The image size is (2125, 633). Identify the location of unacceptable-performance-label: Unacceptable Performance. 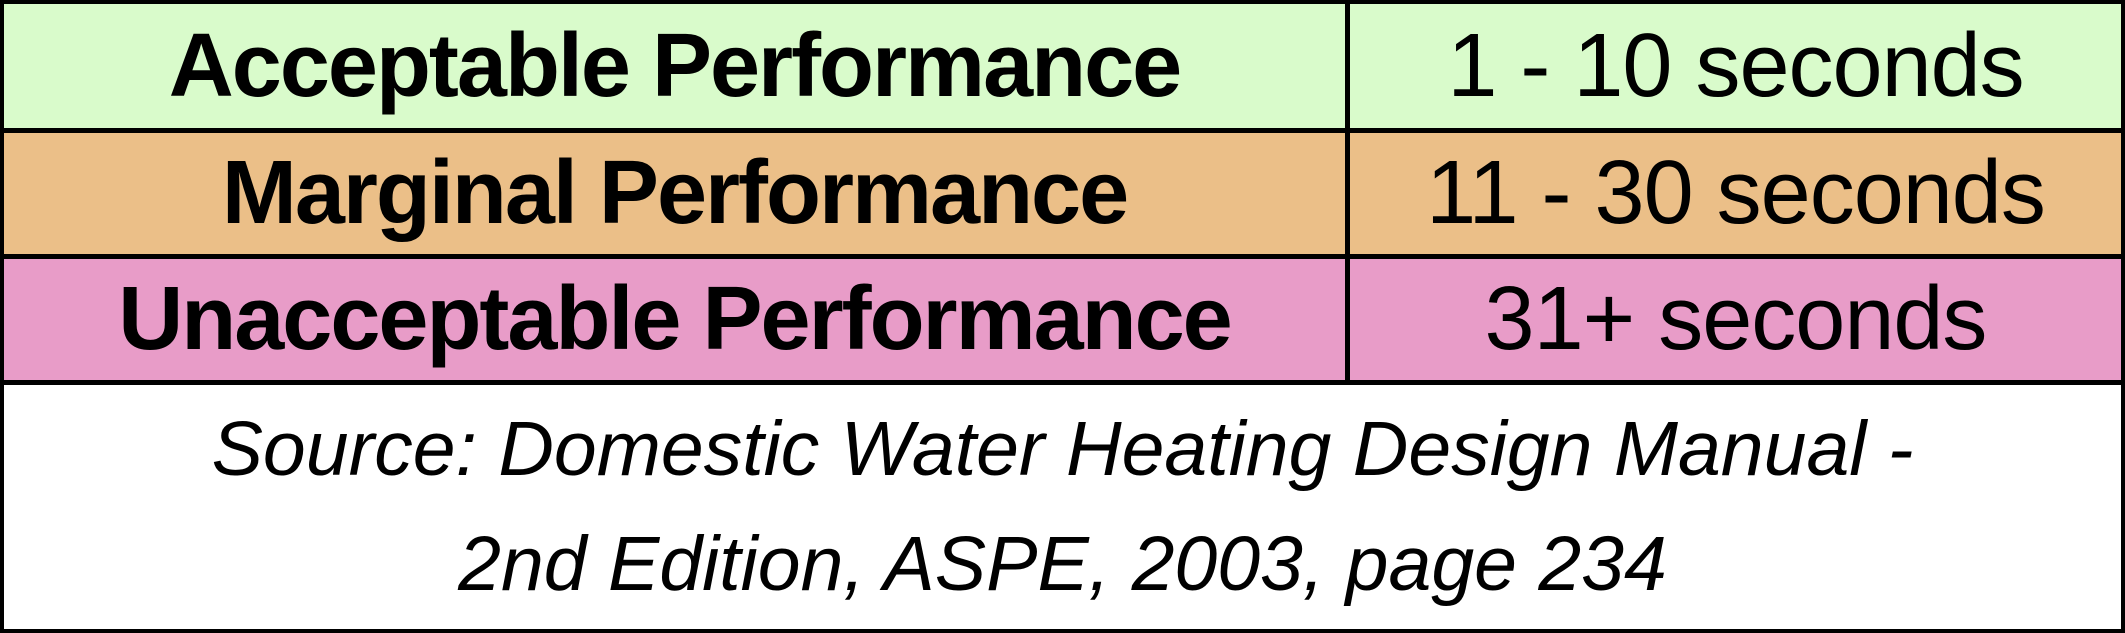
(677, 319).